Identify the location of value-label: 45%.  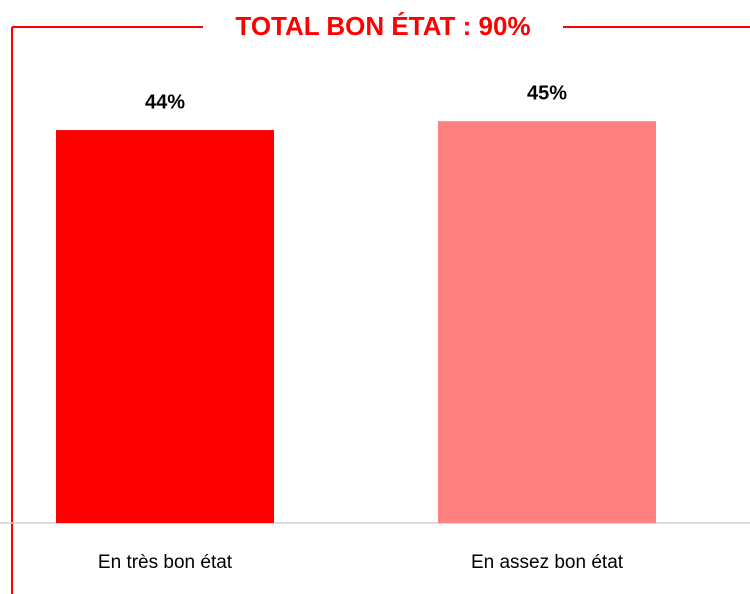
(547, 93).